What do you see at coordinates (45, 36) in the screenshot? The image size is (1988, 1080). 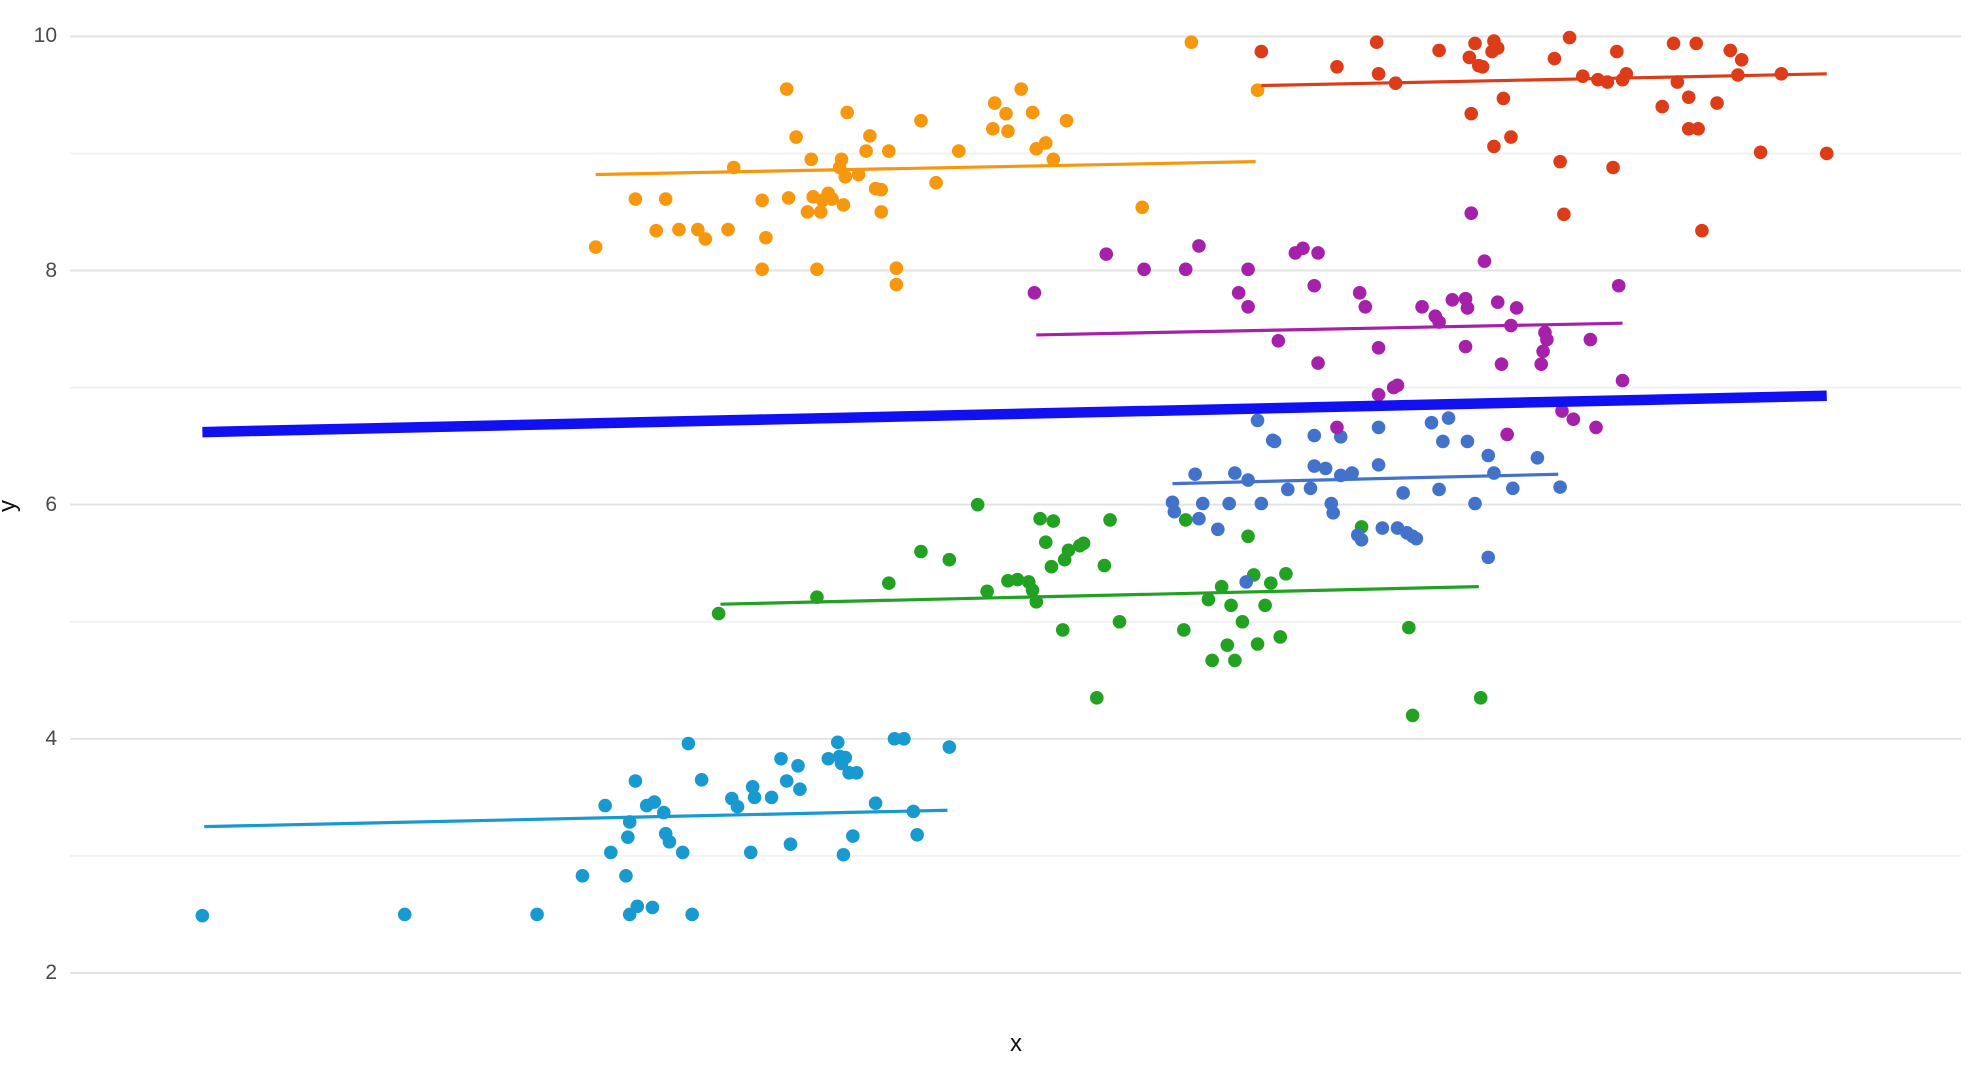 I see `y-tick-label: 10` at bounding box center [45, 36].